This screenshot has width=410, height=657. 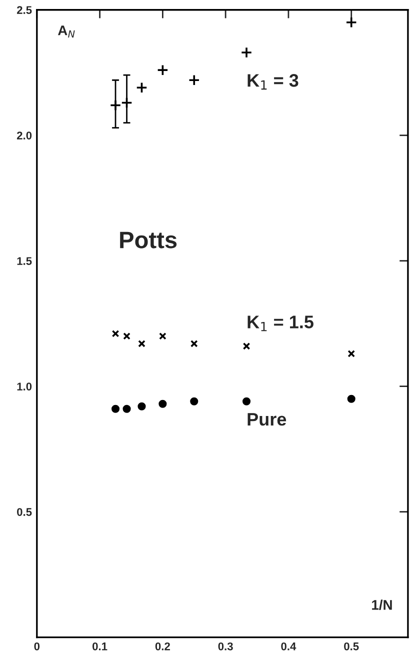 What do you see at coordinates (225, 646) in the screenshot?
I see `x-tick-label: 0.3` at bounding box center [225, 646].